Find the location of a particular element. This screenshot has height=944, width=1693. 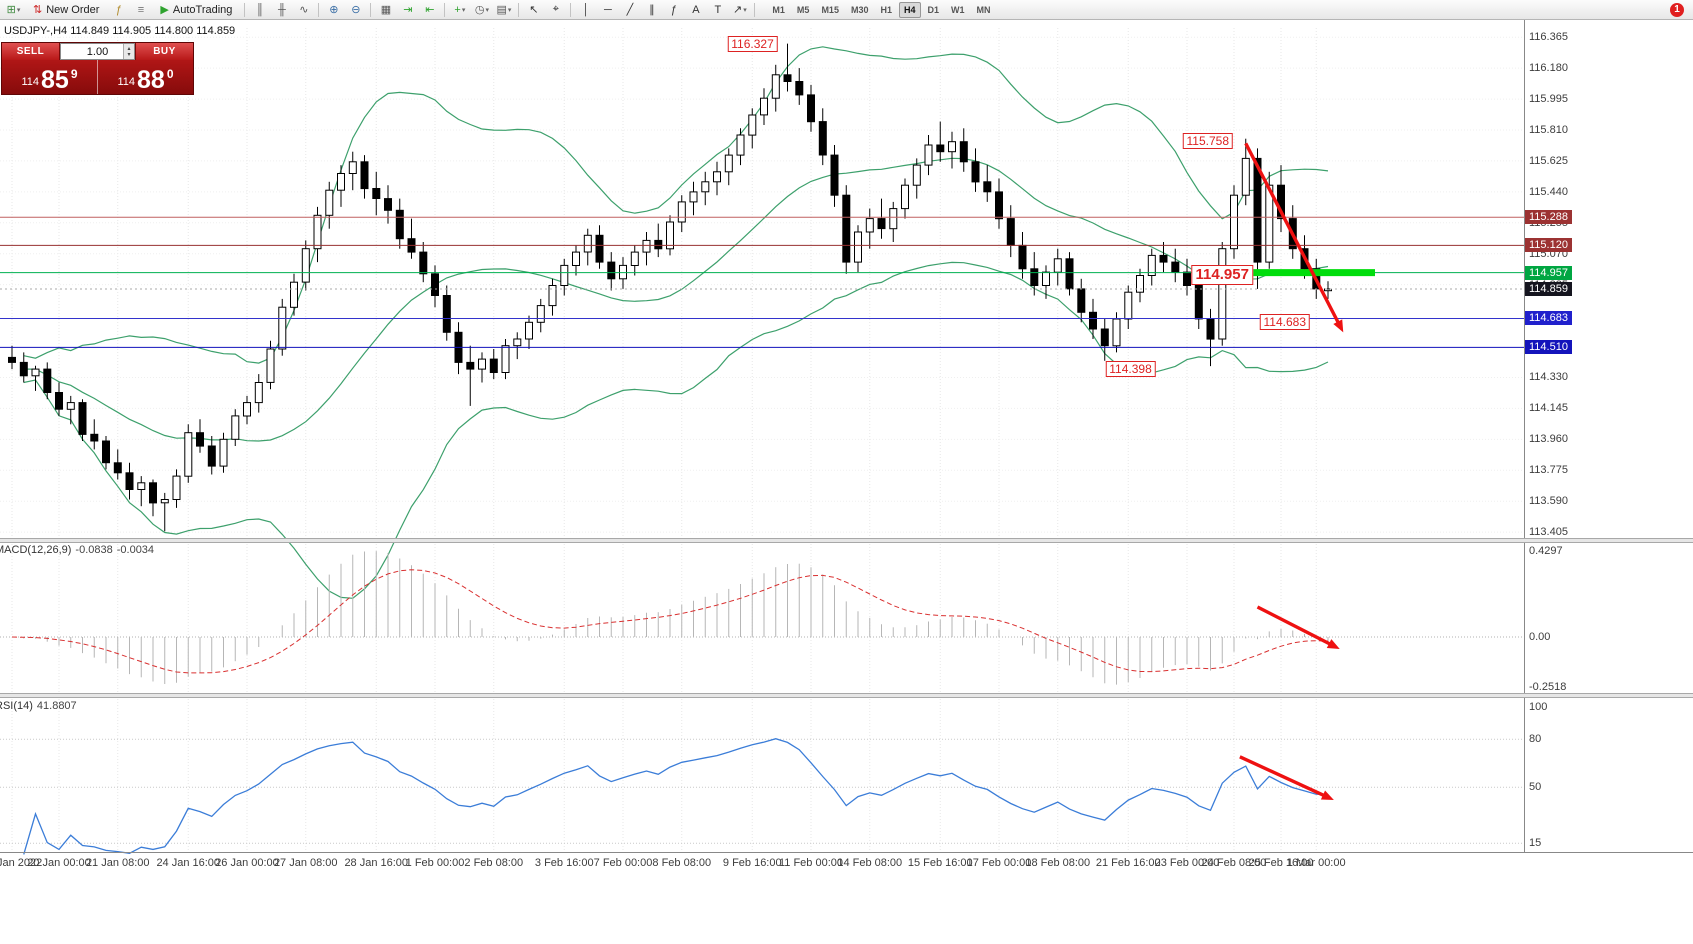

volume-up-icon: ▴ is located at coordinates (129, 48).